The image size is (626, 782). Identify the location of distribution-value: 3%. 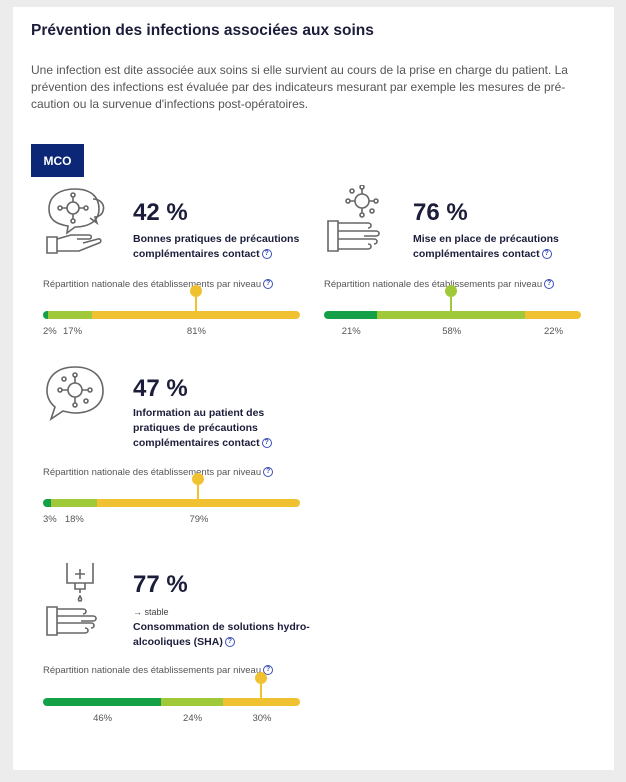
(50, 519).